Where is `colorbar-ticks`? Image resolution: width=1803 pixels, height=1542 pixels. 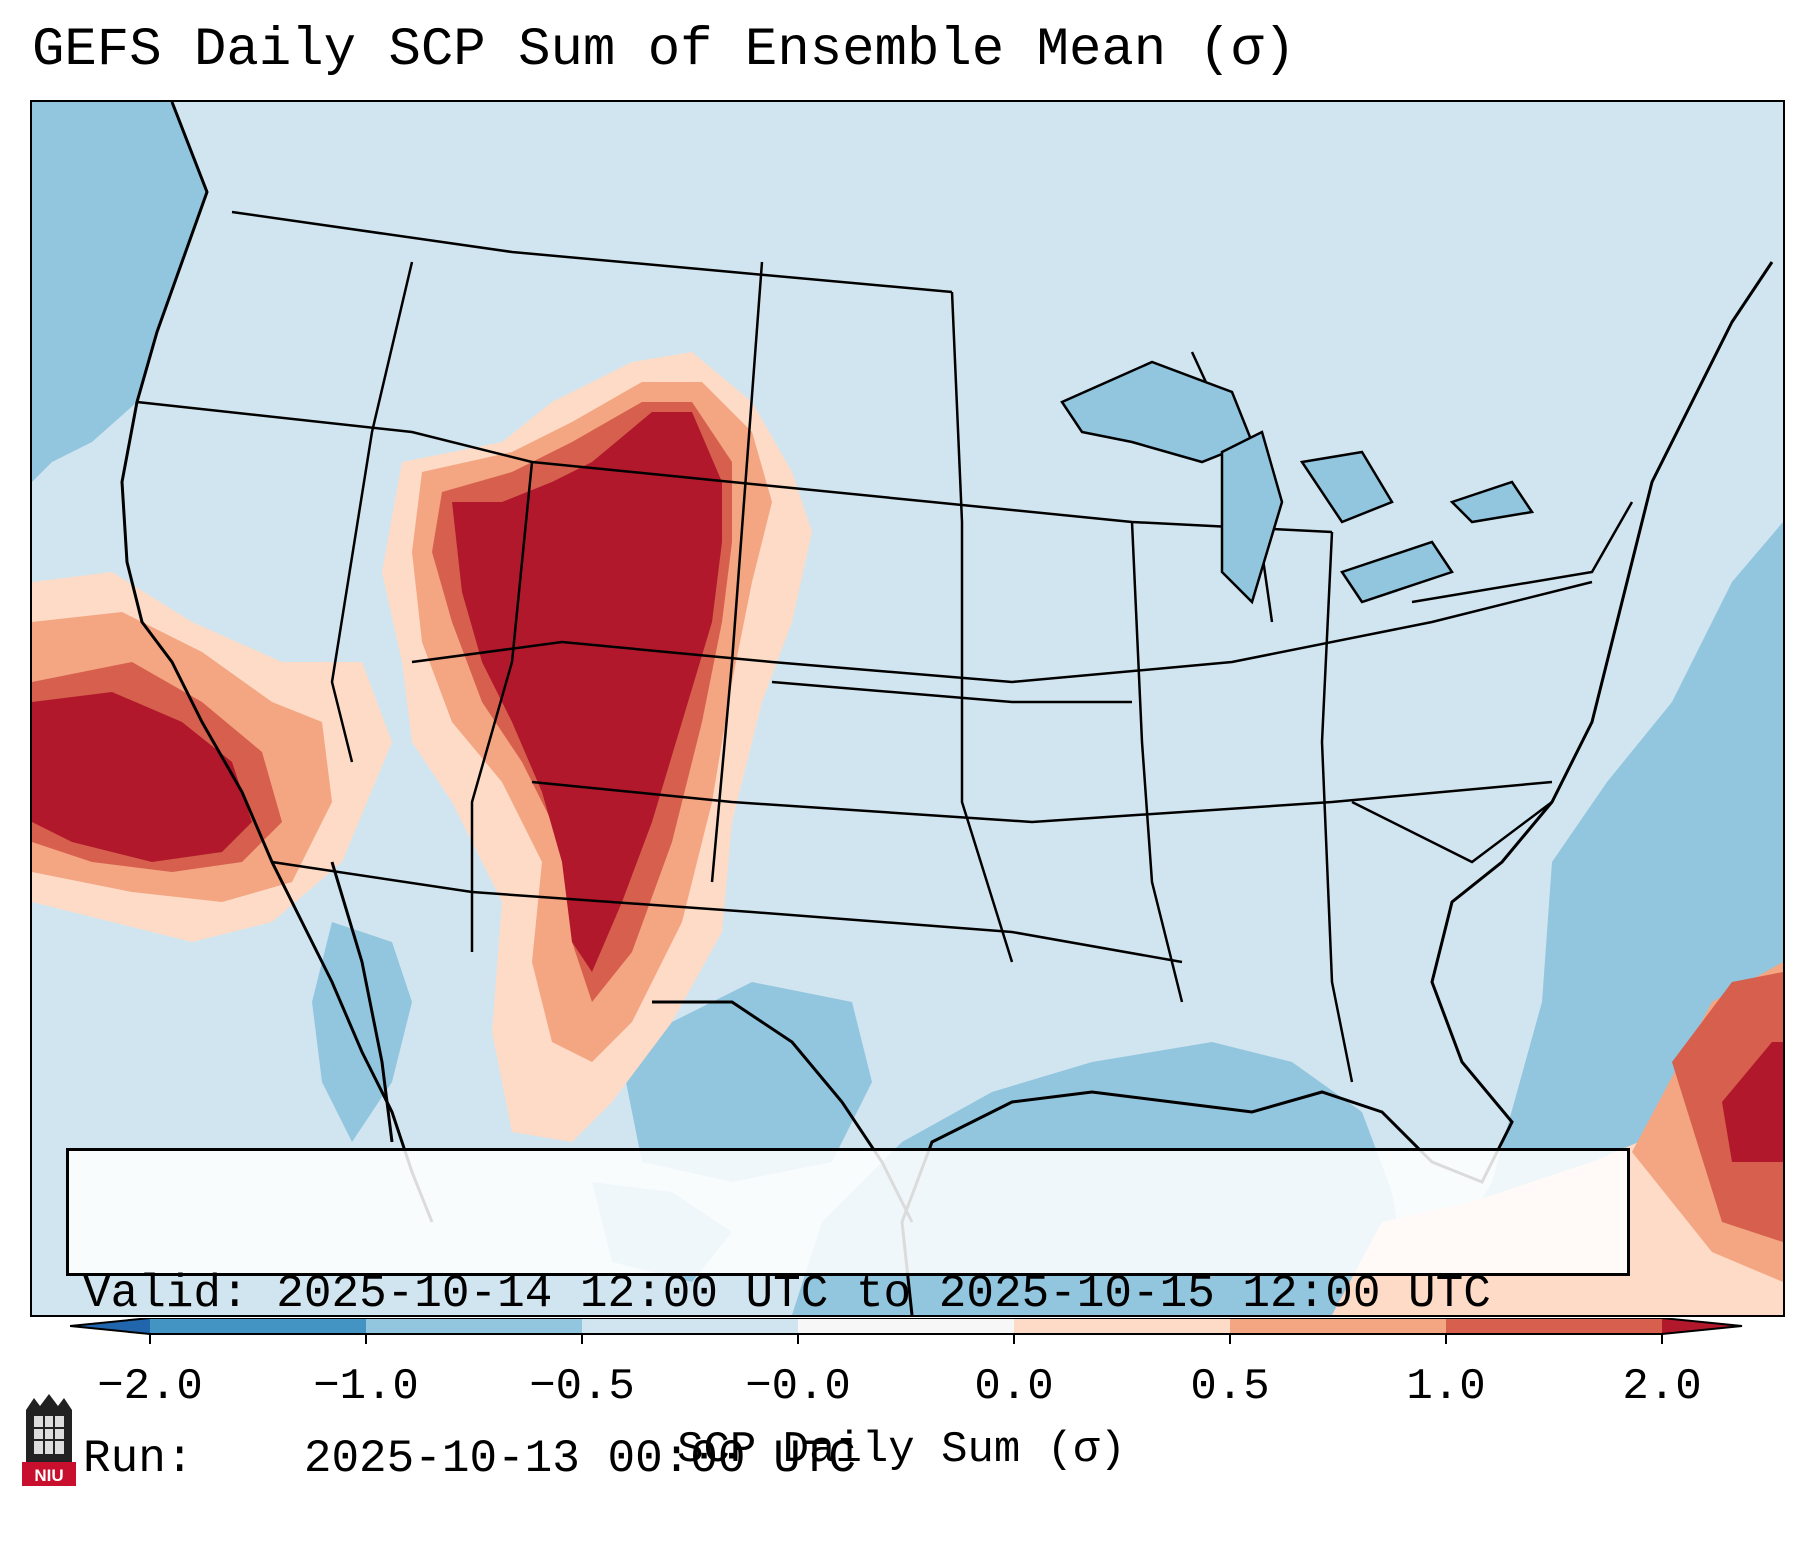 colorbar-ticks is located at coordinates (906, 1339).